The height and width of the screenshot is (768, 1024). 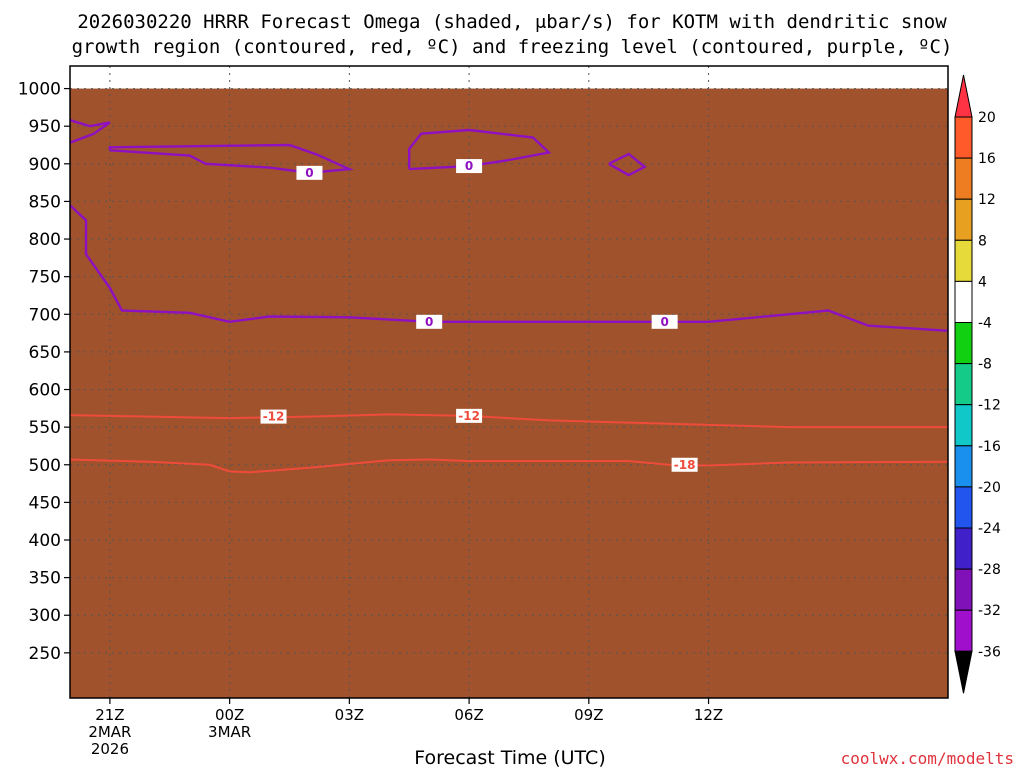 I want to click on y-tick-label-950: 950, so click(x=45, y=127).